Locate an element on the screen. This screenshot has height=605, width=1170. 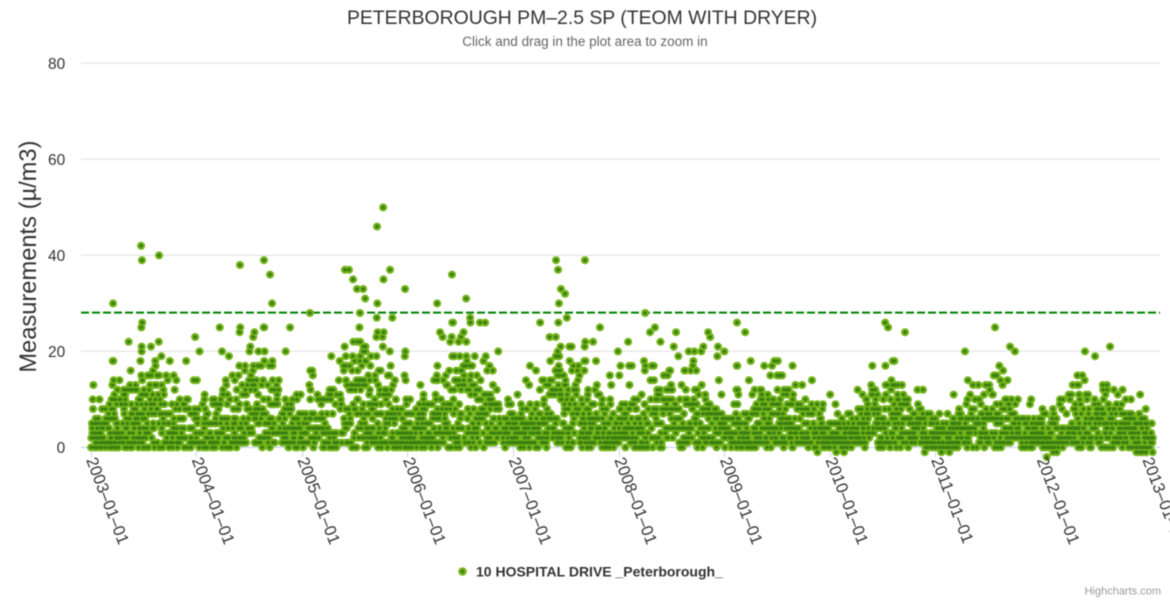
svg-text: Highcharts.com is located at coordinates (1123, 592).